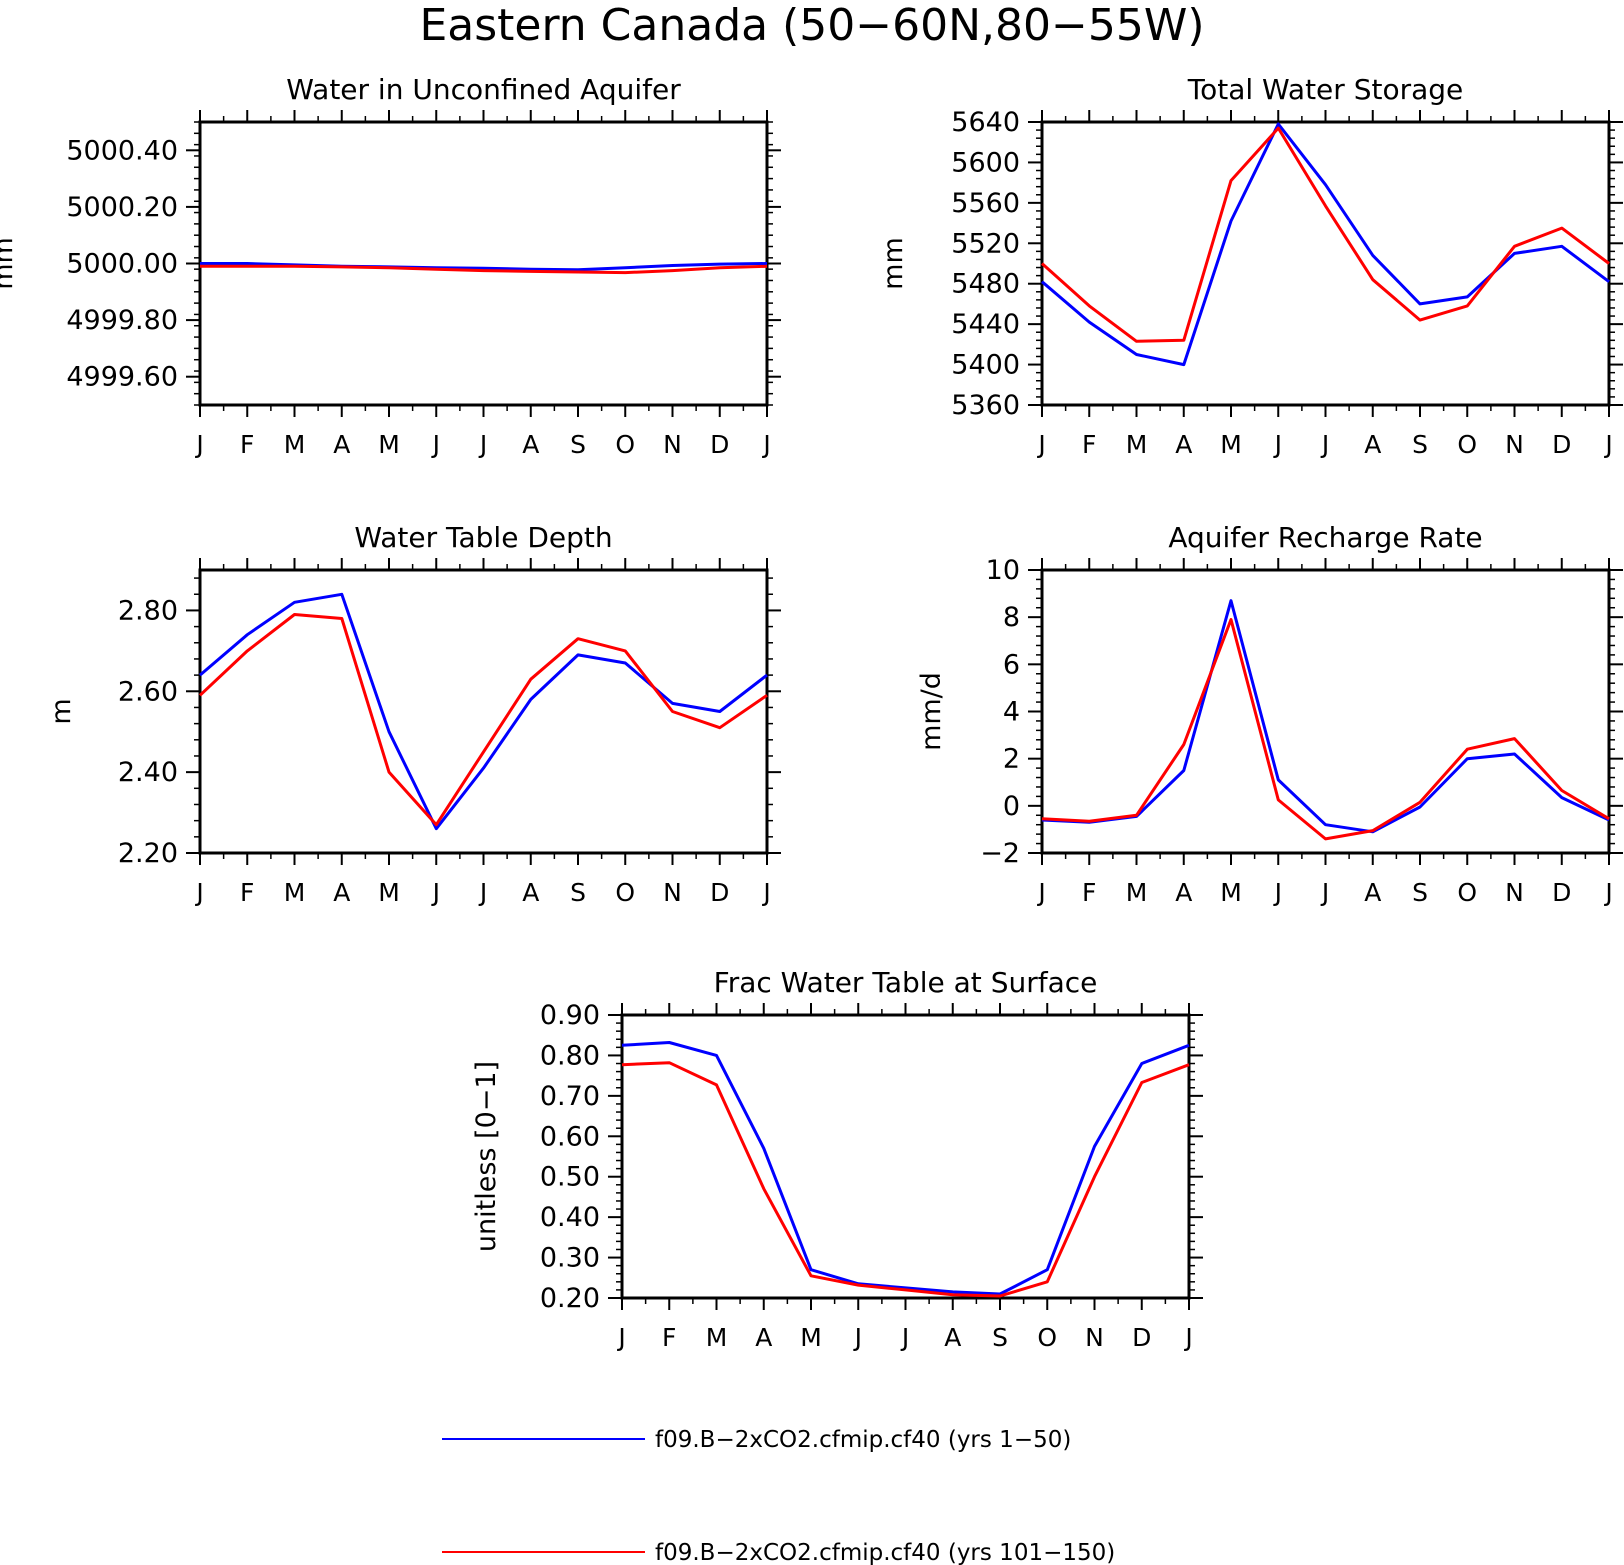  I want to click on y-tick-label: 0.30, so click(570, 1258).